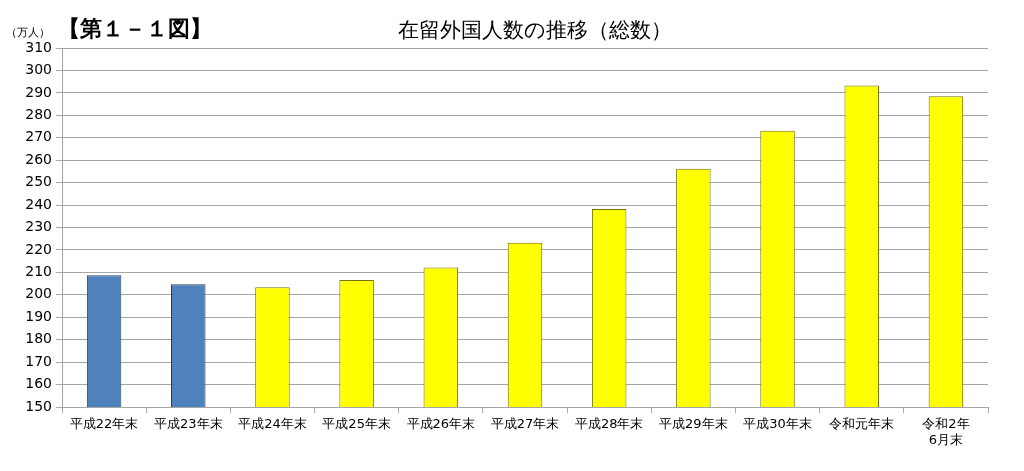  What do you see at coordinates (272, 424) in the screenshot?
I see `x-tick-label: 平成24年末` at bounding box center [272, 424].